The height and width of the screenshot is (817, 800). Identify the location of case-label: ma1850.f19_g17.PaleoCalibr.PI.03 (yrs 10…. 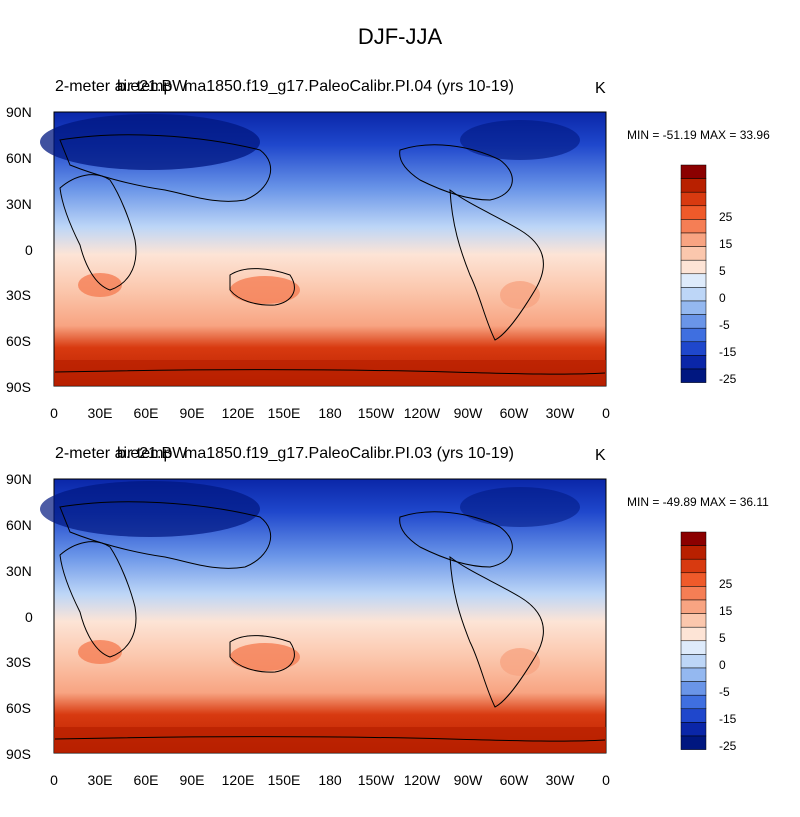
(349, 453).